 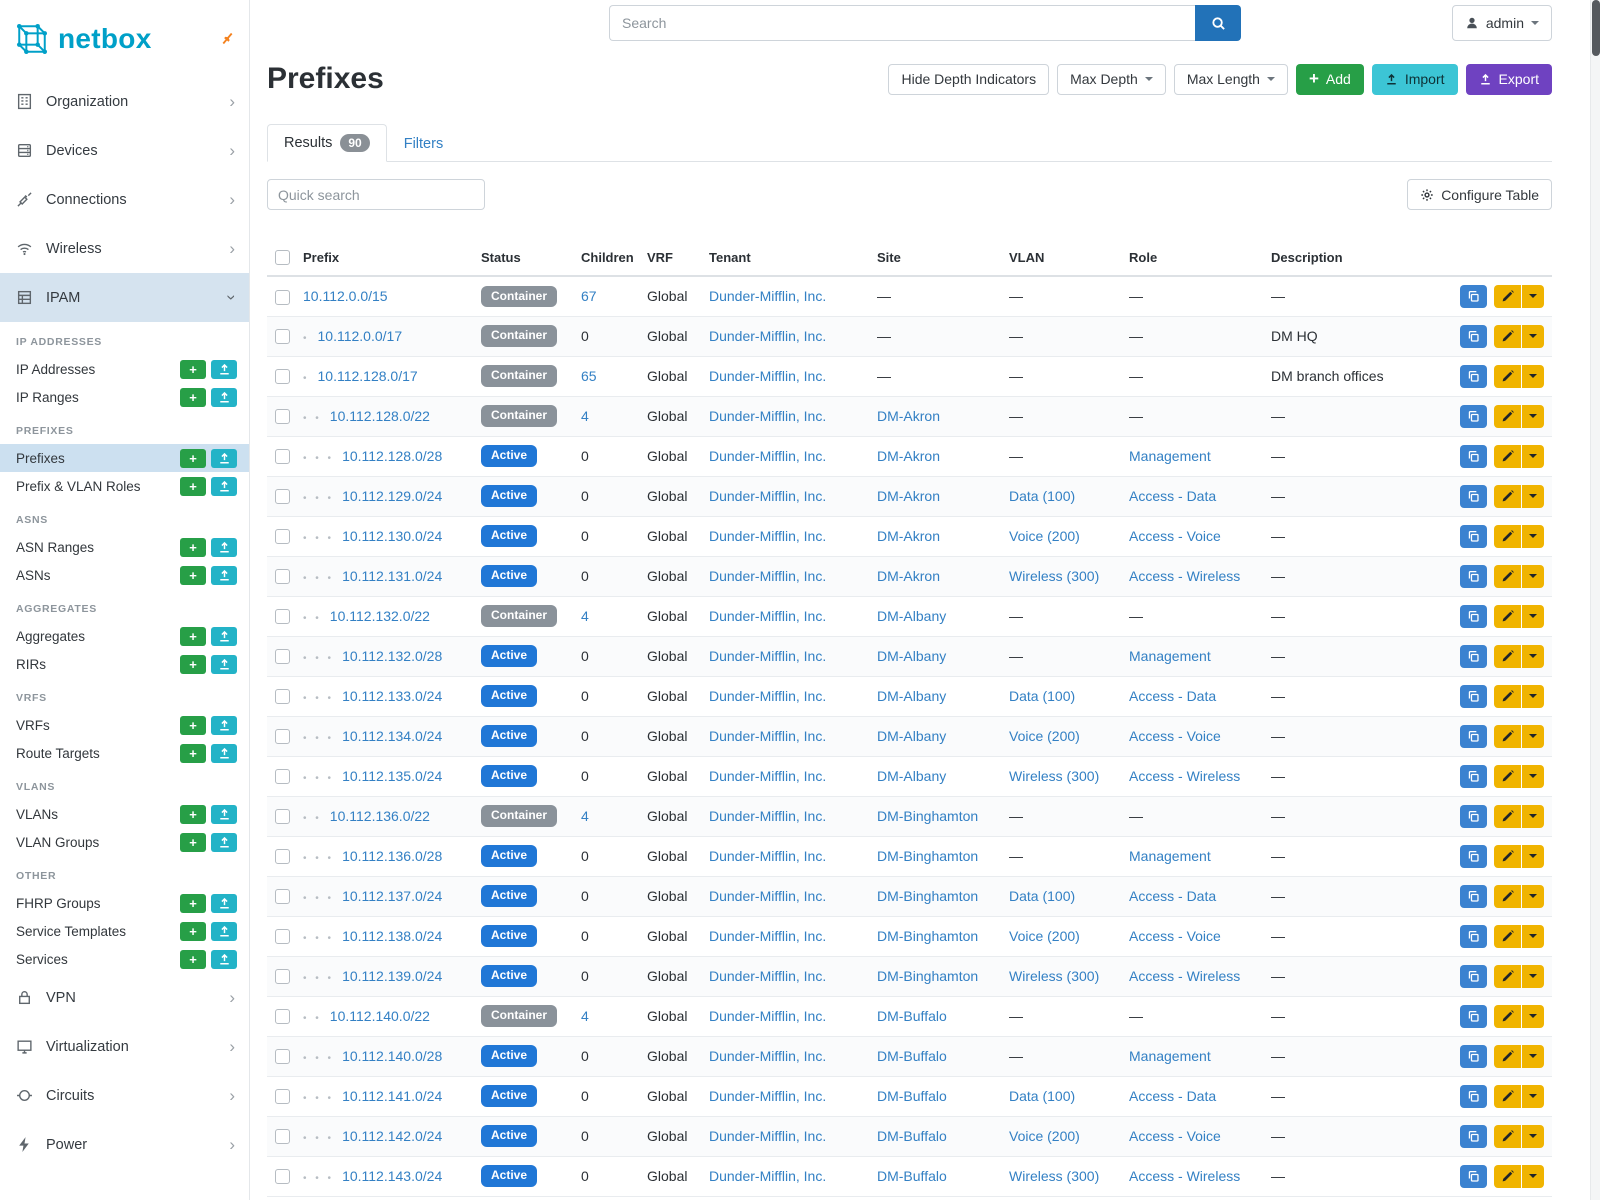 What do you see at coordinates (392, 936) in the screenshot?
I see `prefix-link: 10.112.138.0/24` at bounding box center [392, 936].